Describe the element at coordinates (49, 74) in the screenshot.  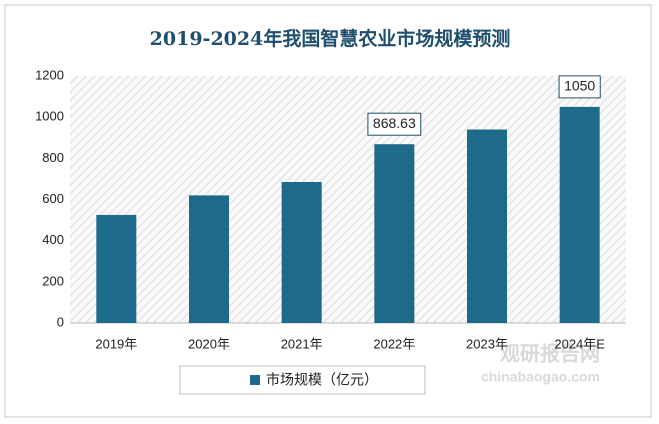
I see `y-tick-label: 1200` at that location.